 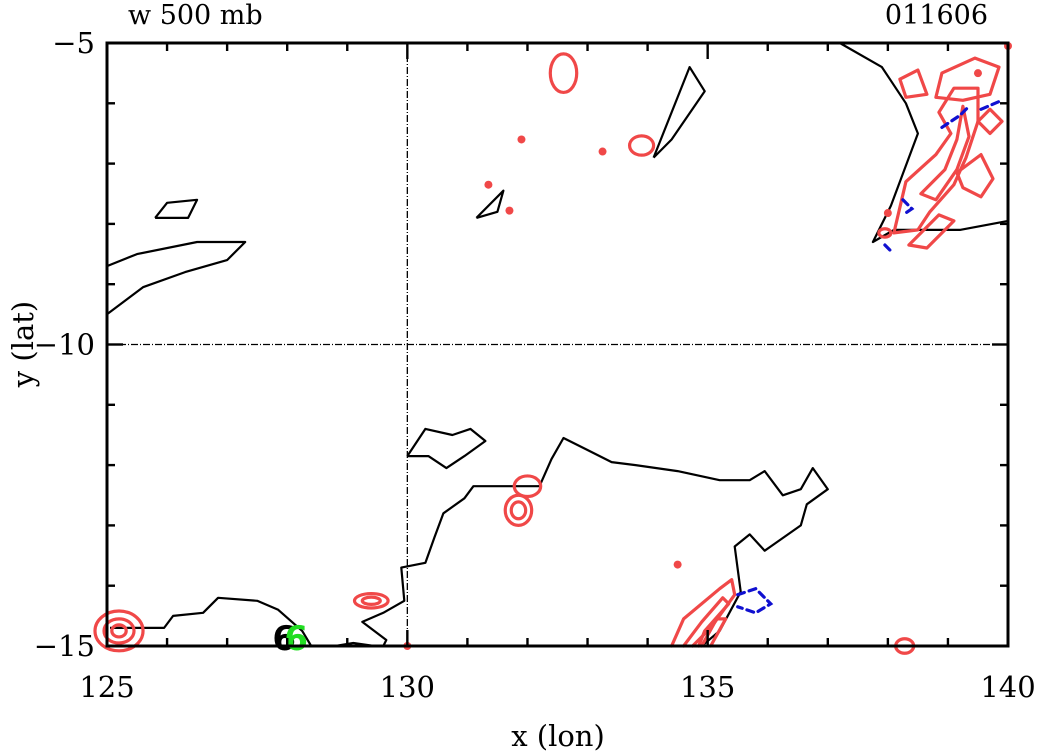 I want to click on x-axis-label: x (lon), so click(x=558, y=735).